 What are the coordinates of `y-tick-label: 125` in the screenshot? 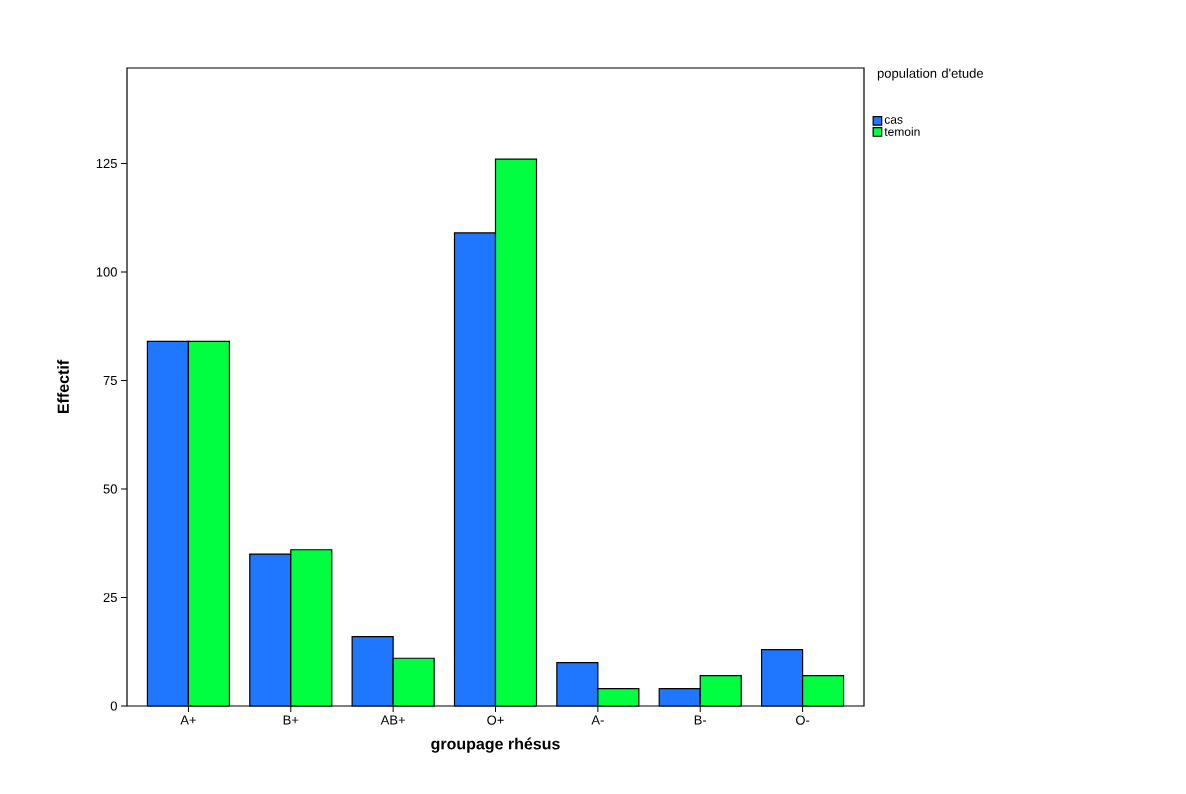 It's located at (106, 163).